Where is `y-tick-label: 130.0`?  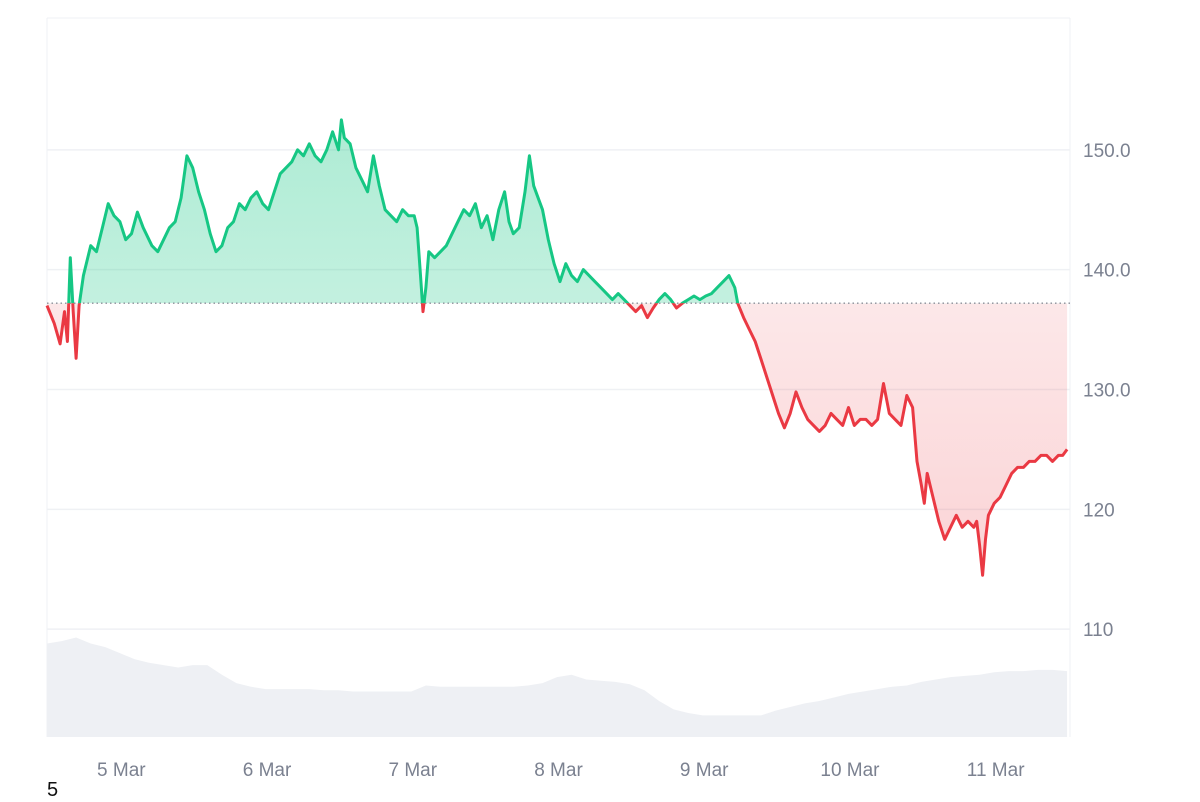
y-tick-label: 130.0 is located at coordinates (1107, 390).